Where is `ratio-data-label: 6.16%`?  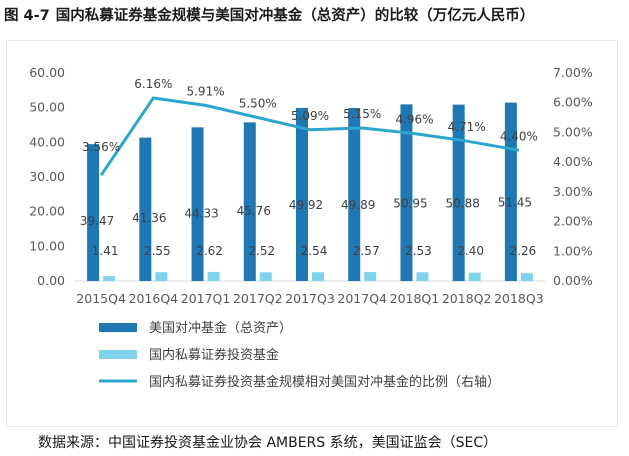 ratio-data-label: 6.16% is located at coordinates (153, 84).